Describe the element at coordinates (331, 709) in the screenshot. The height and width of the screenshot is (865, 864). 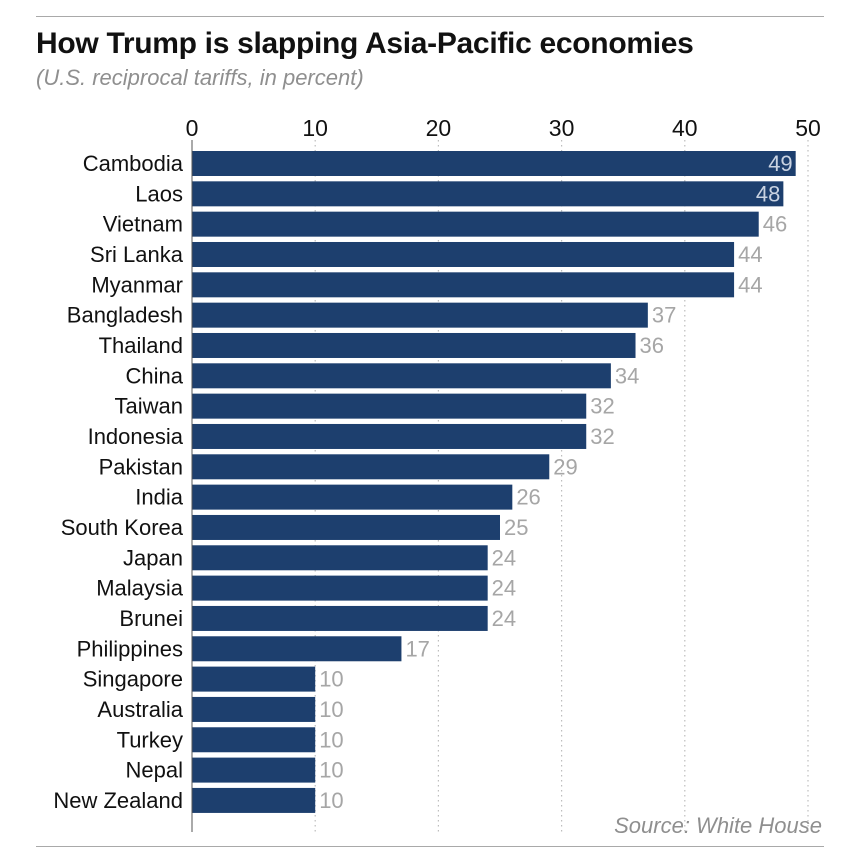
I see `value-label-australia: 10` at that location.